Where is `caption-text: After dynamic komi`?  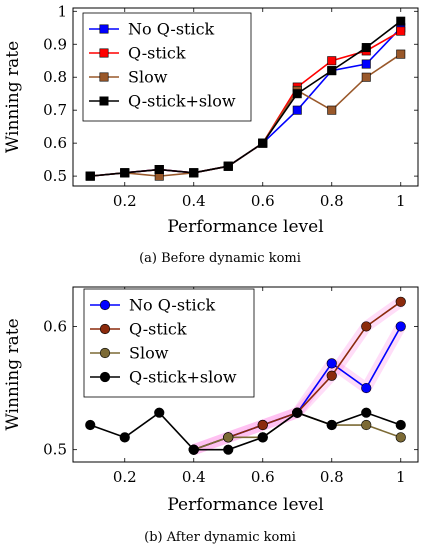 caption-text: After dynamic komi is located at coordinates (231, 537).